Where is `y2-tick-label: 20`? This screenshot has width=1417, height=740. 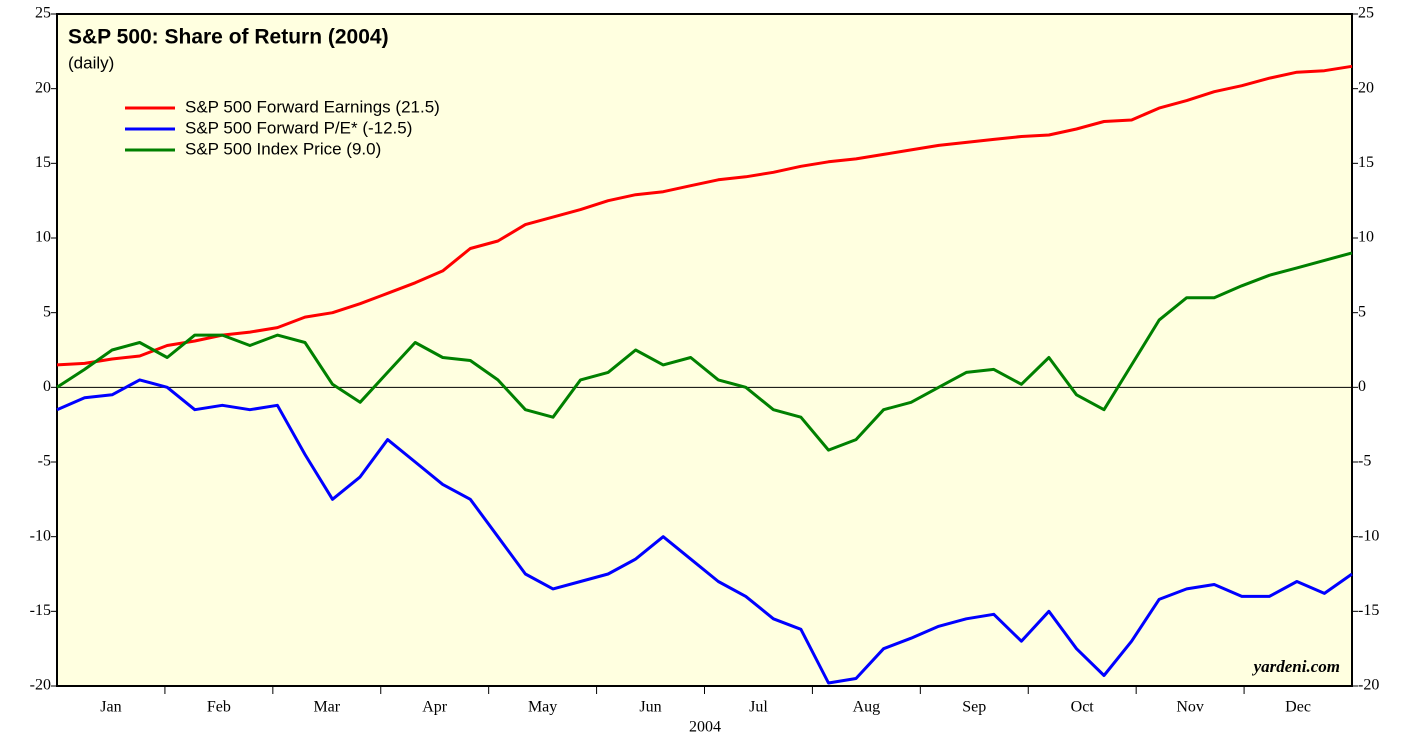
y2-tick-label: 20 is located at coordinates (1366, 87).